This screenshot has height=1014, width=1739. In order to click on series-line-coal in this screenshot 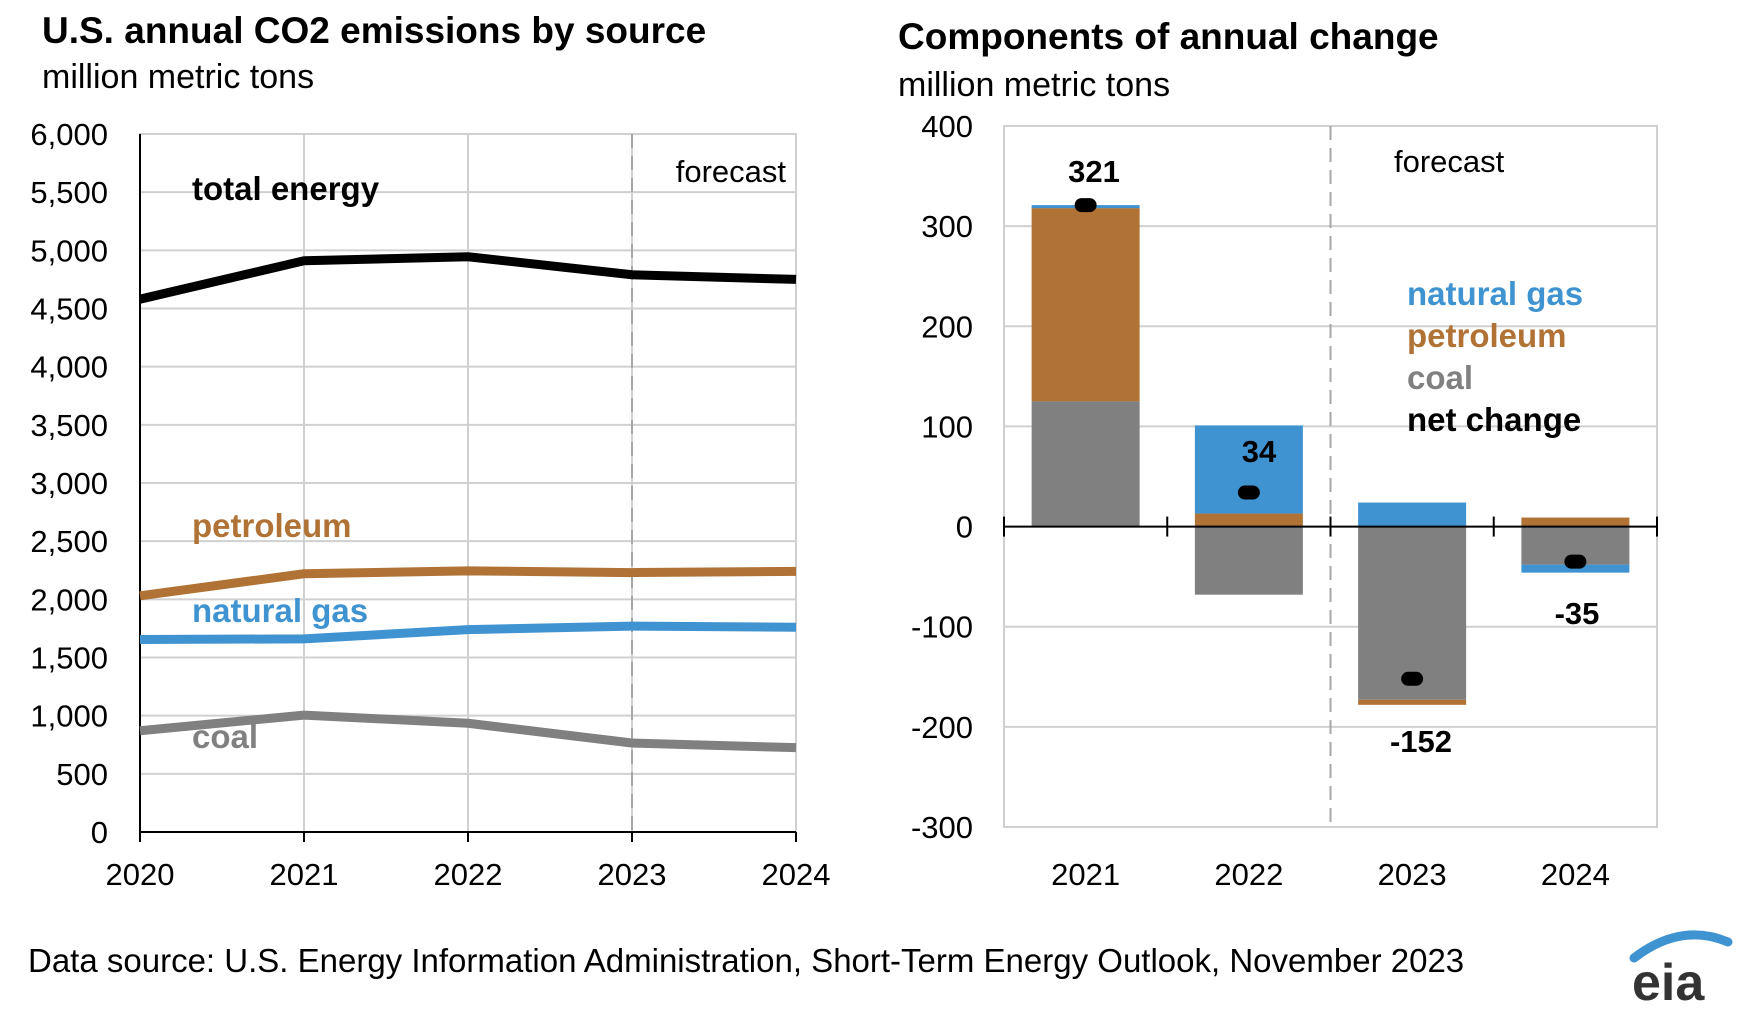, I will do `click(468, 731)`.